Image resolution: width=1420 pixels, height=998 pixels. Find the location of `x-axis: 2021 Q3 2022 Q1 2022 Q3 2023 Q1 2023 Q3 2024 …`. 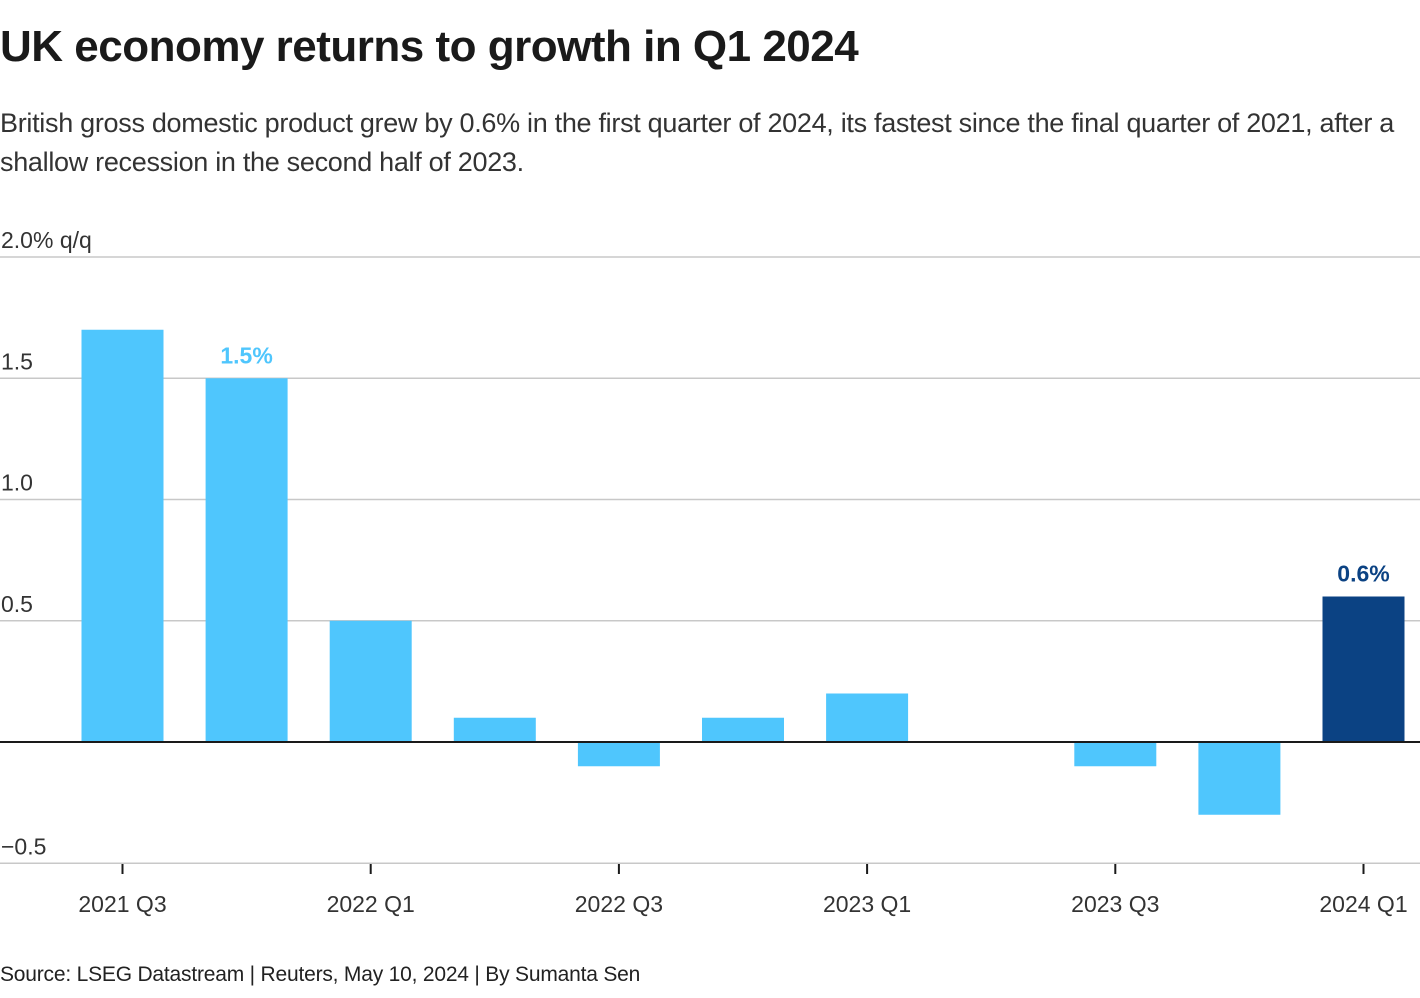

x-axis: 2021 Q3 2022 Q1 2022 Q3 2023 Q1 2023 Q3 2024 … is located at coordinates (743, 890).